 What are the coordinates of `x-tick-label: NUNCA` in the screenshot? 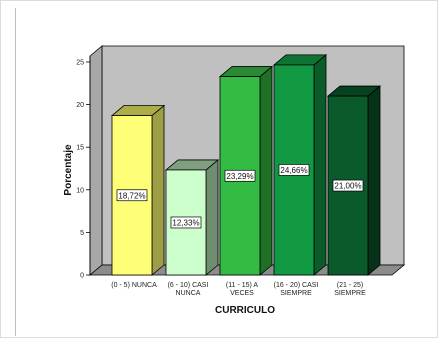 It's located at (188, 293).